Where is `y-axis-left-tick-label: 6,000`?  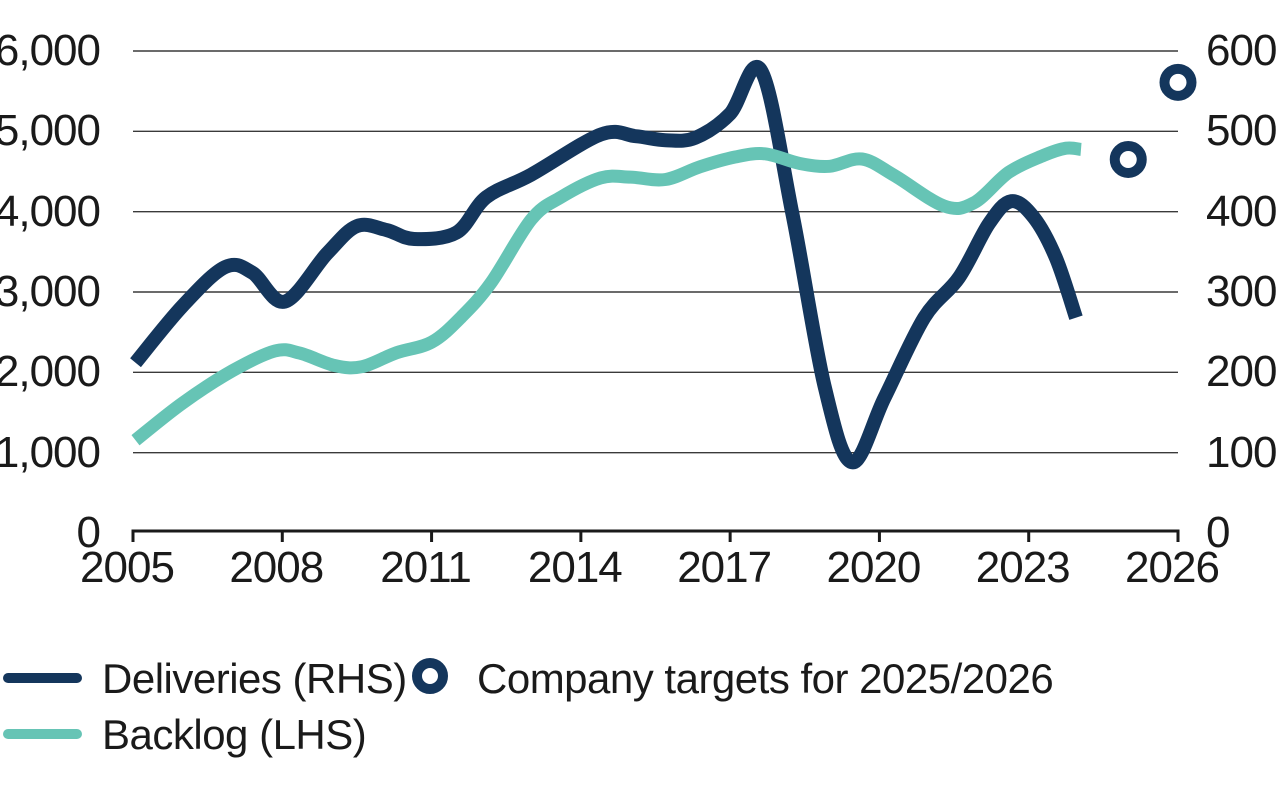 y-axis-left-tick-label: 6,000 is located at coordinates (50, 50).